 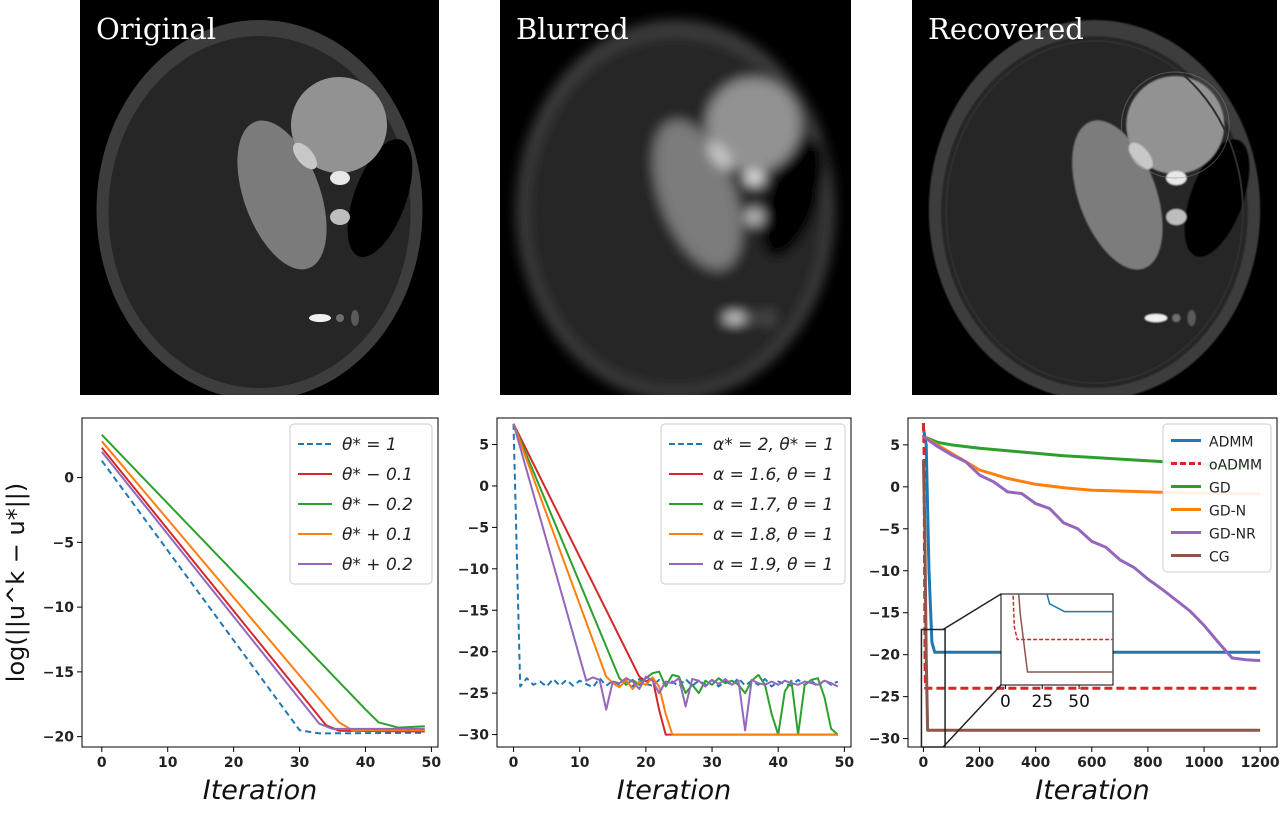 I want to click on legend-label: GD-NR, so click(x=1232, y=535).